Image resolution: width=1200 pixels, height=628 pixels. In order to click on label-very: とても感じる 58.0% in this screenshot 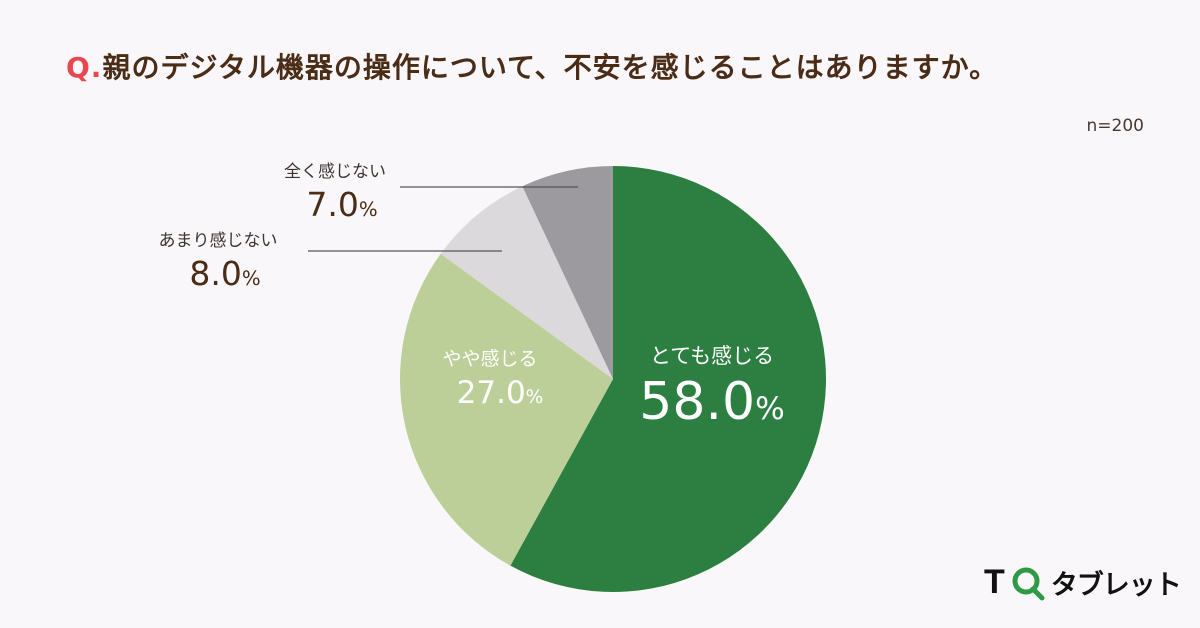, I will do `click(712, 388)`.